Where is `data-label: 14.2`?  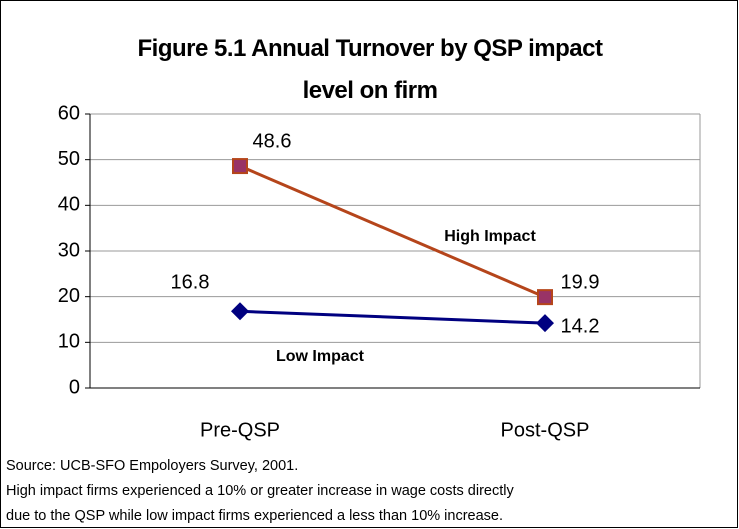
data-label: 14.2 is located at coordinates (580, 326).